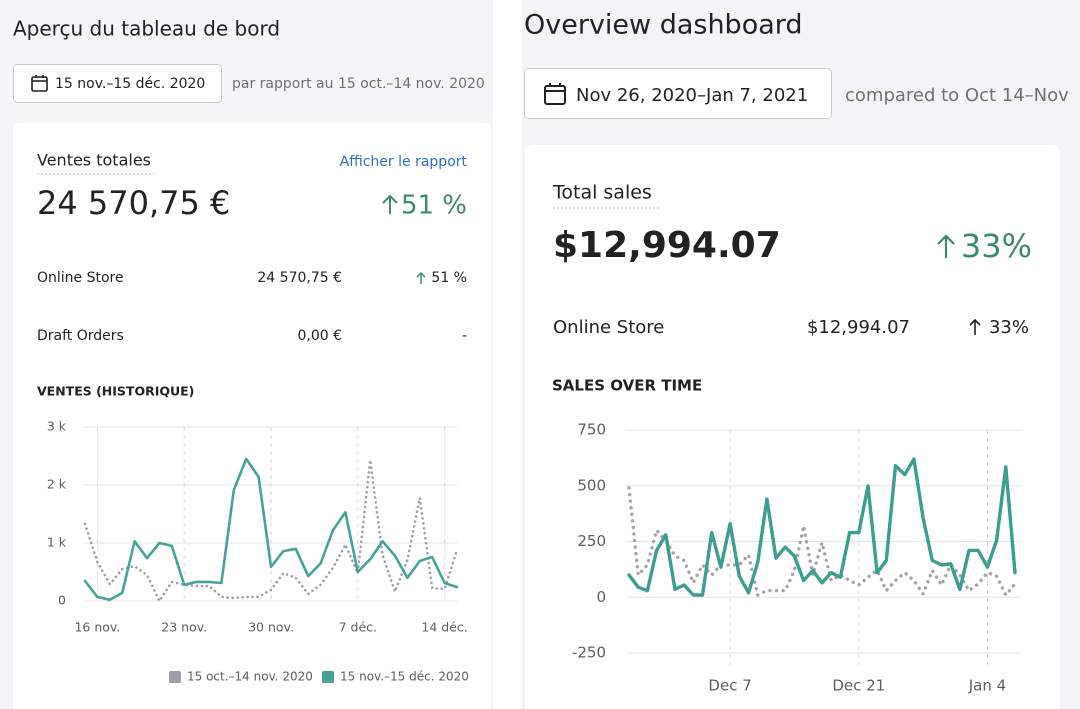 This screenshot has width=1080, height=709. What do you see at coordinates (184, 627) in the screenshot?
I see `x-tick-label: 23 nov.` at bounding box center [184, 627].